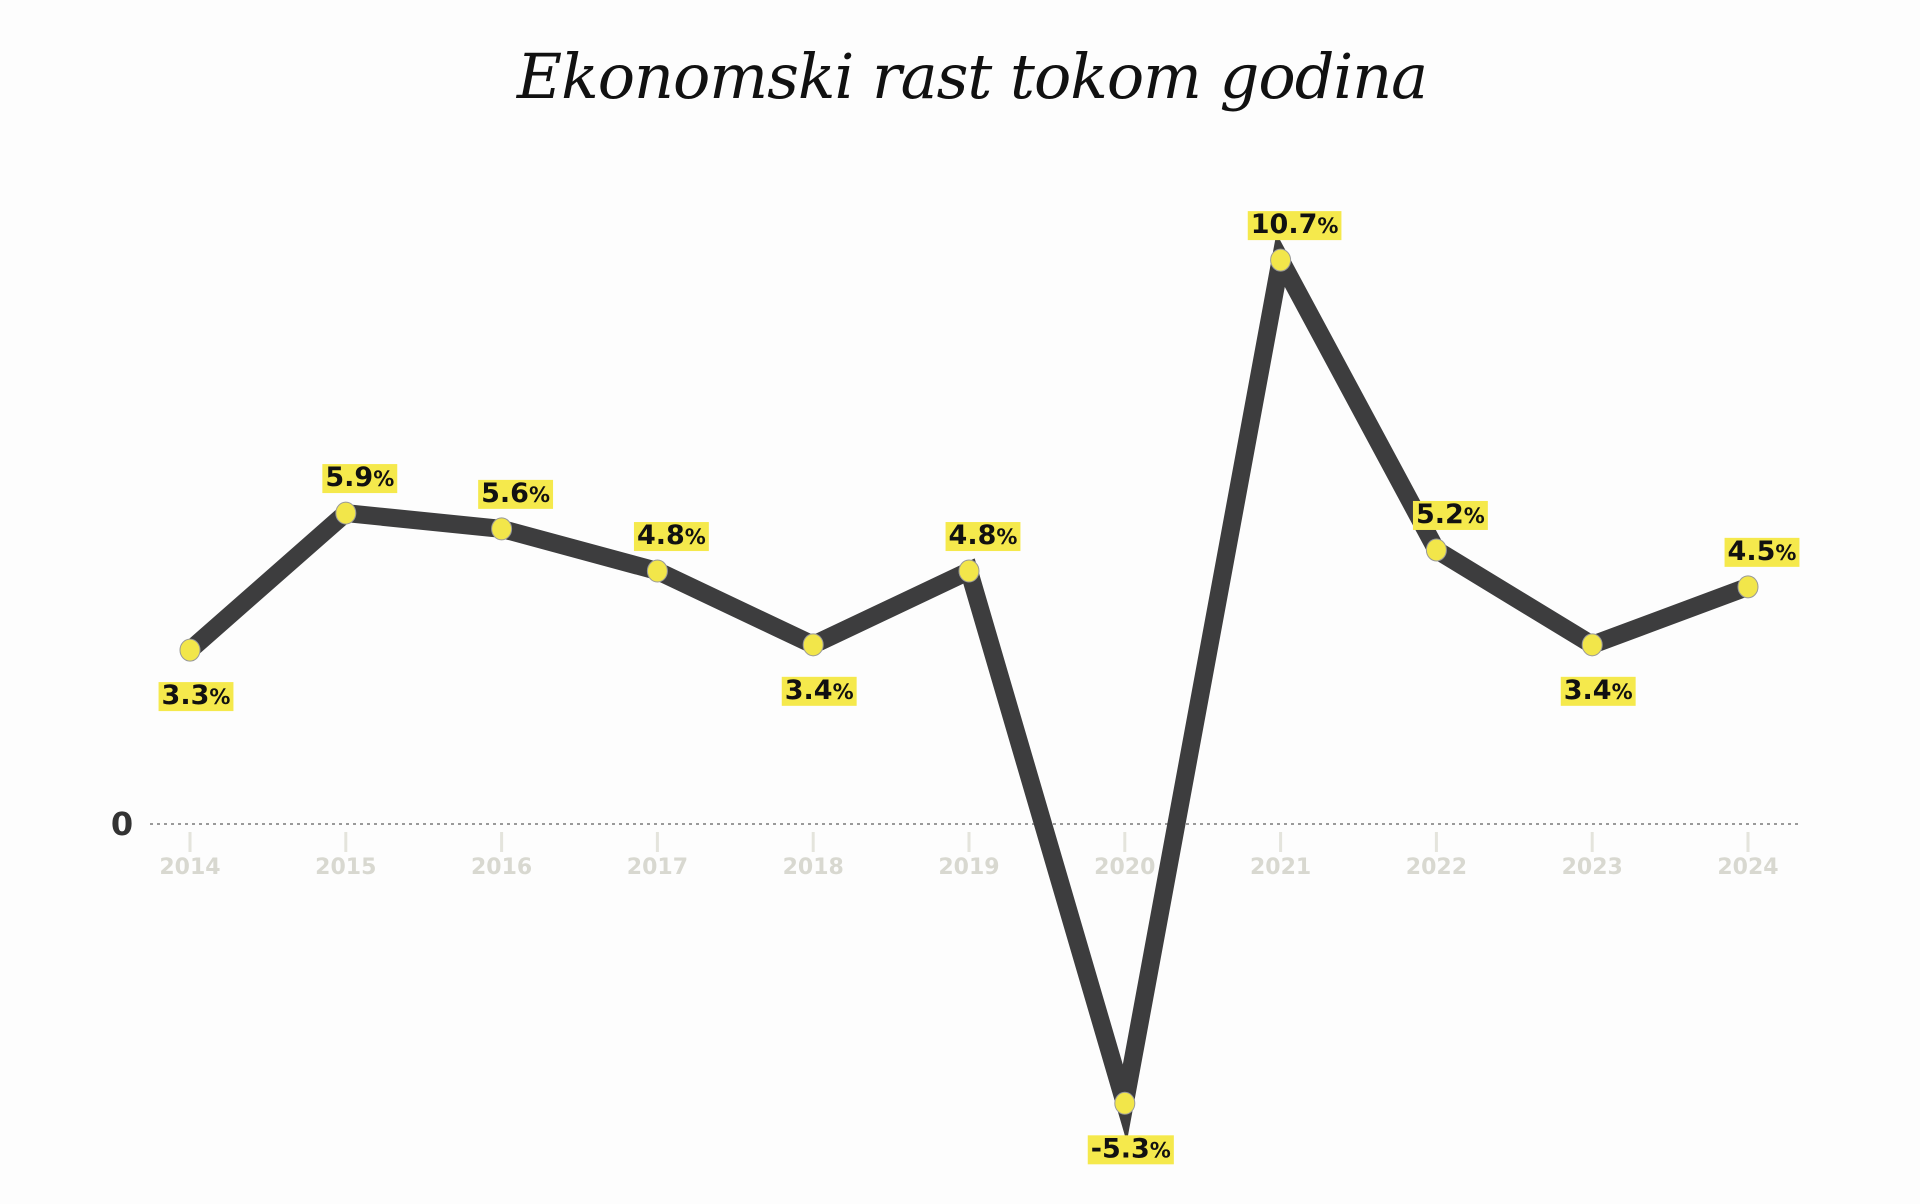 Image resolution: width=1920 pixels, height=1204 pixels. Describe the element at coordinates (972, 76) in the screenshot. I see `chart-title: Ekonomski rast tokom godina` at that location.